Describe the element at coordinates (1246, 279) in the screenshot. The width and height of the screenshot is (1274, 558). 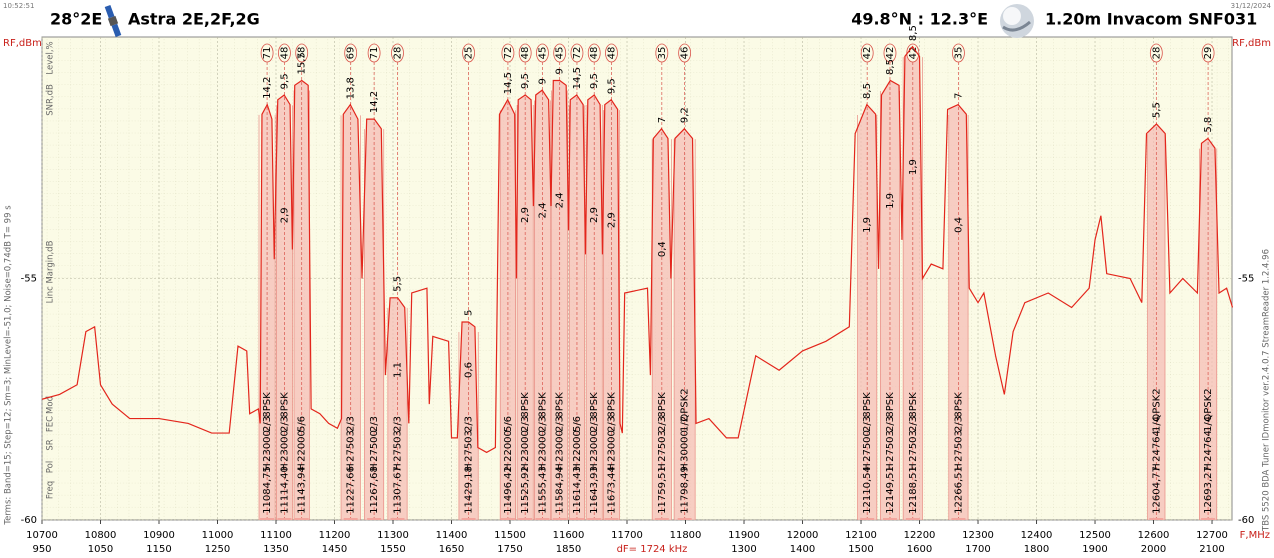
I see `y-tick-label-right: -55` at that location.